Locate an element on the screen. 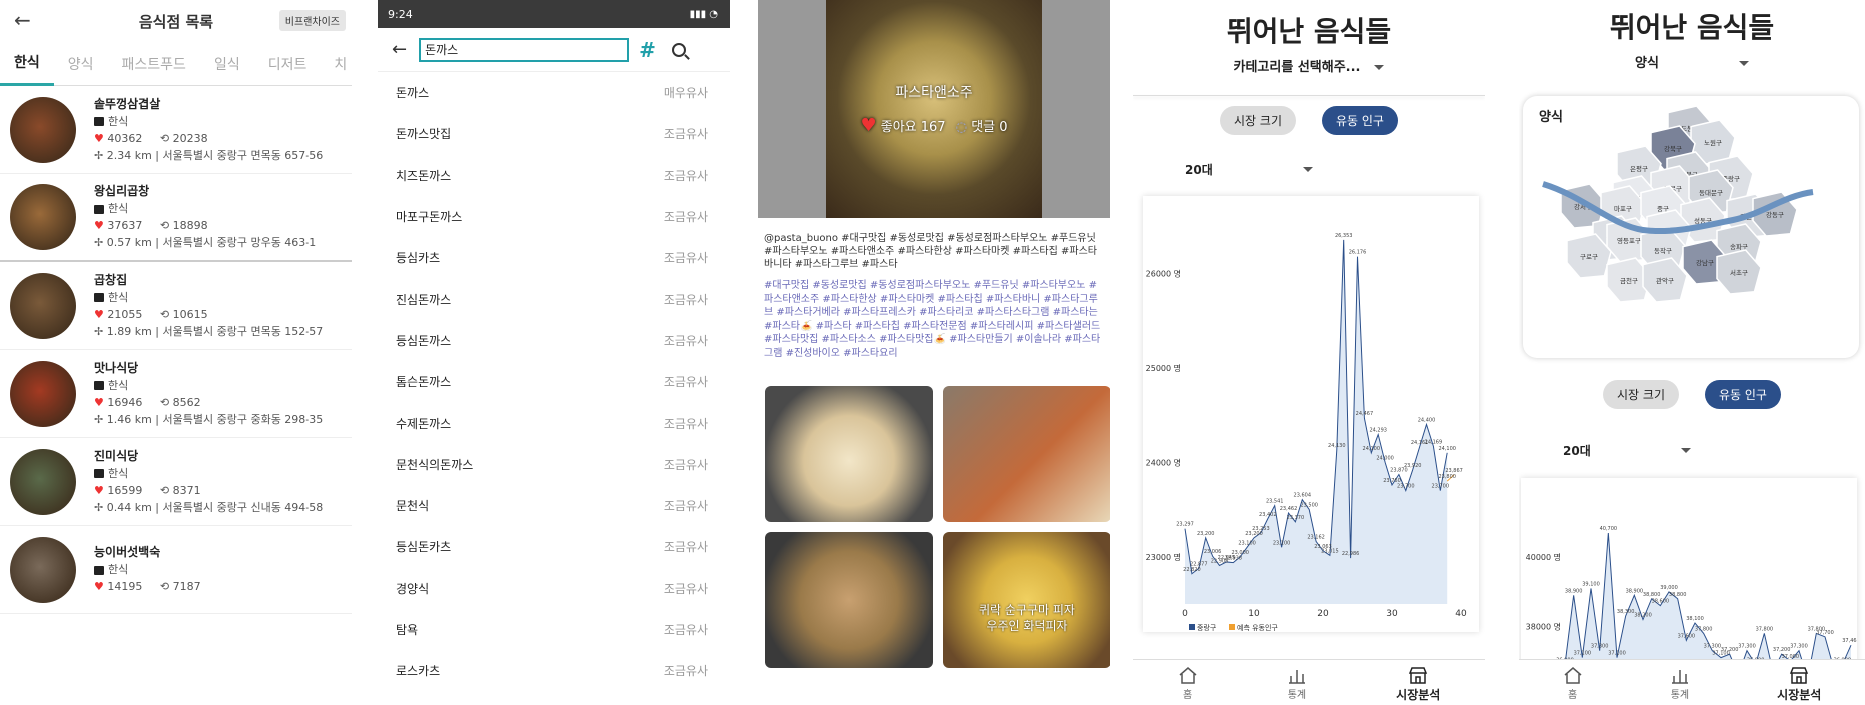 This screenshot has height=705, width=1865. store-icon is located at coordinates (1418, 675).